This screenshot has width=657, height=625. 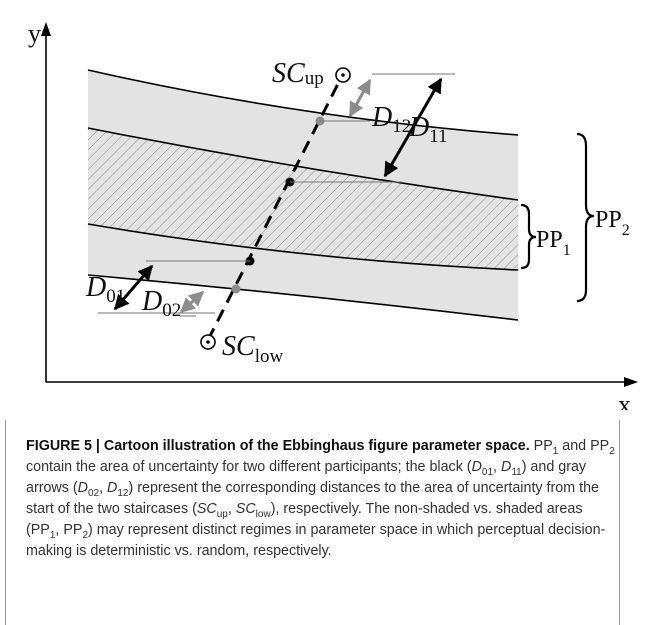 What do you see at coordinates (631, 382) in the screenshot?
I see `x-axis-arrowhead` at bounding box center [631, 382].